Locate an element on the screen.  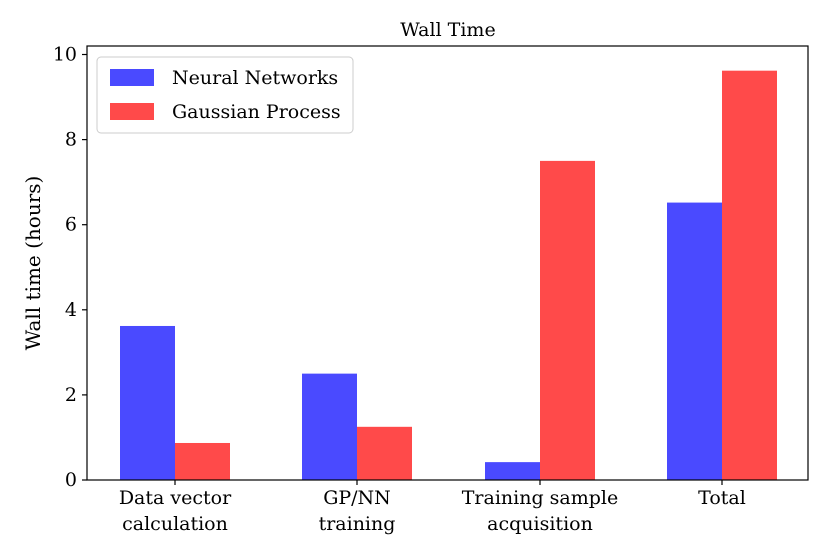
y-axis-ticks: 0 2 4 6 8 10 is located at coordinates (70, 267).